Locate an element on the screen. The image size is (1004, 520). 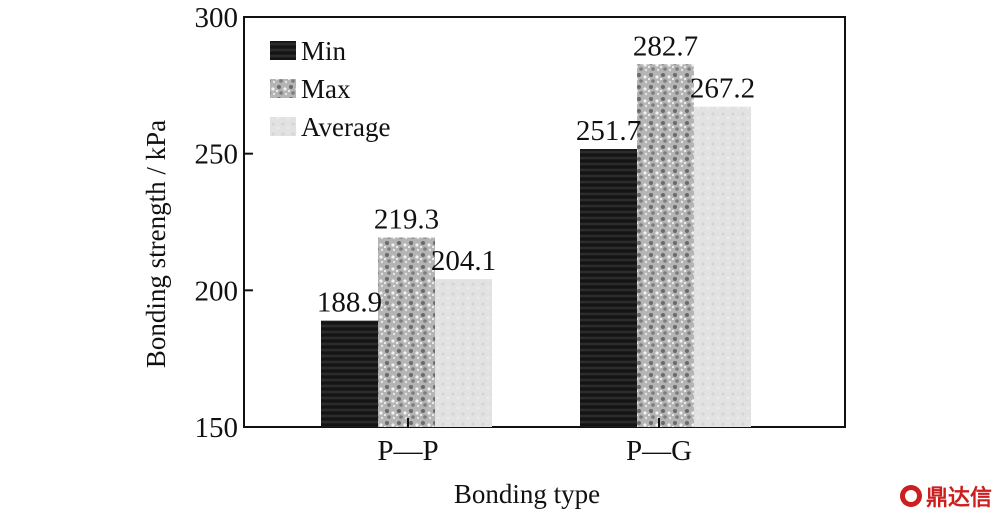
legend-swatch-min is located at coordinates (283, 50).